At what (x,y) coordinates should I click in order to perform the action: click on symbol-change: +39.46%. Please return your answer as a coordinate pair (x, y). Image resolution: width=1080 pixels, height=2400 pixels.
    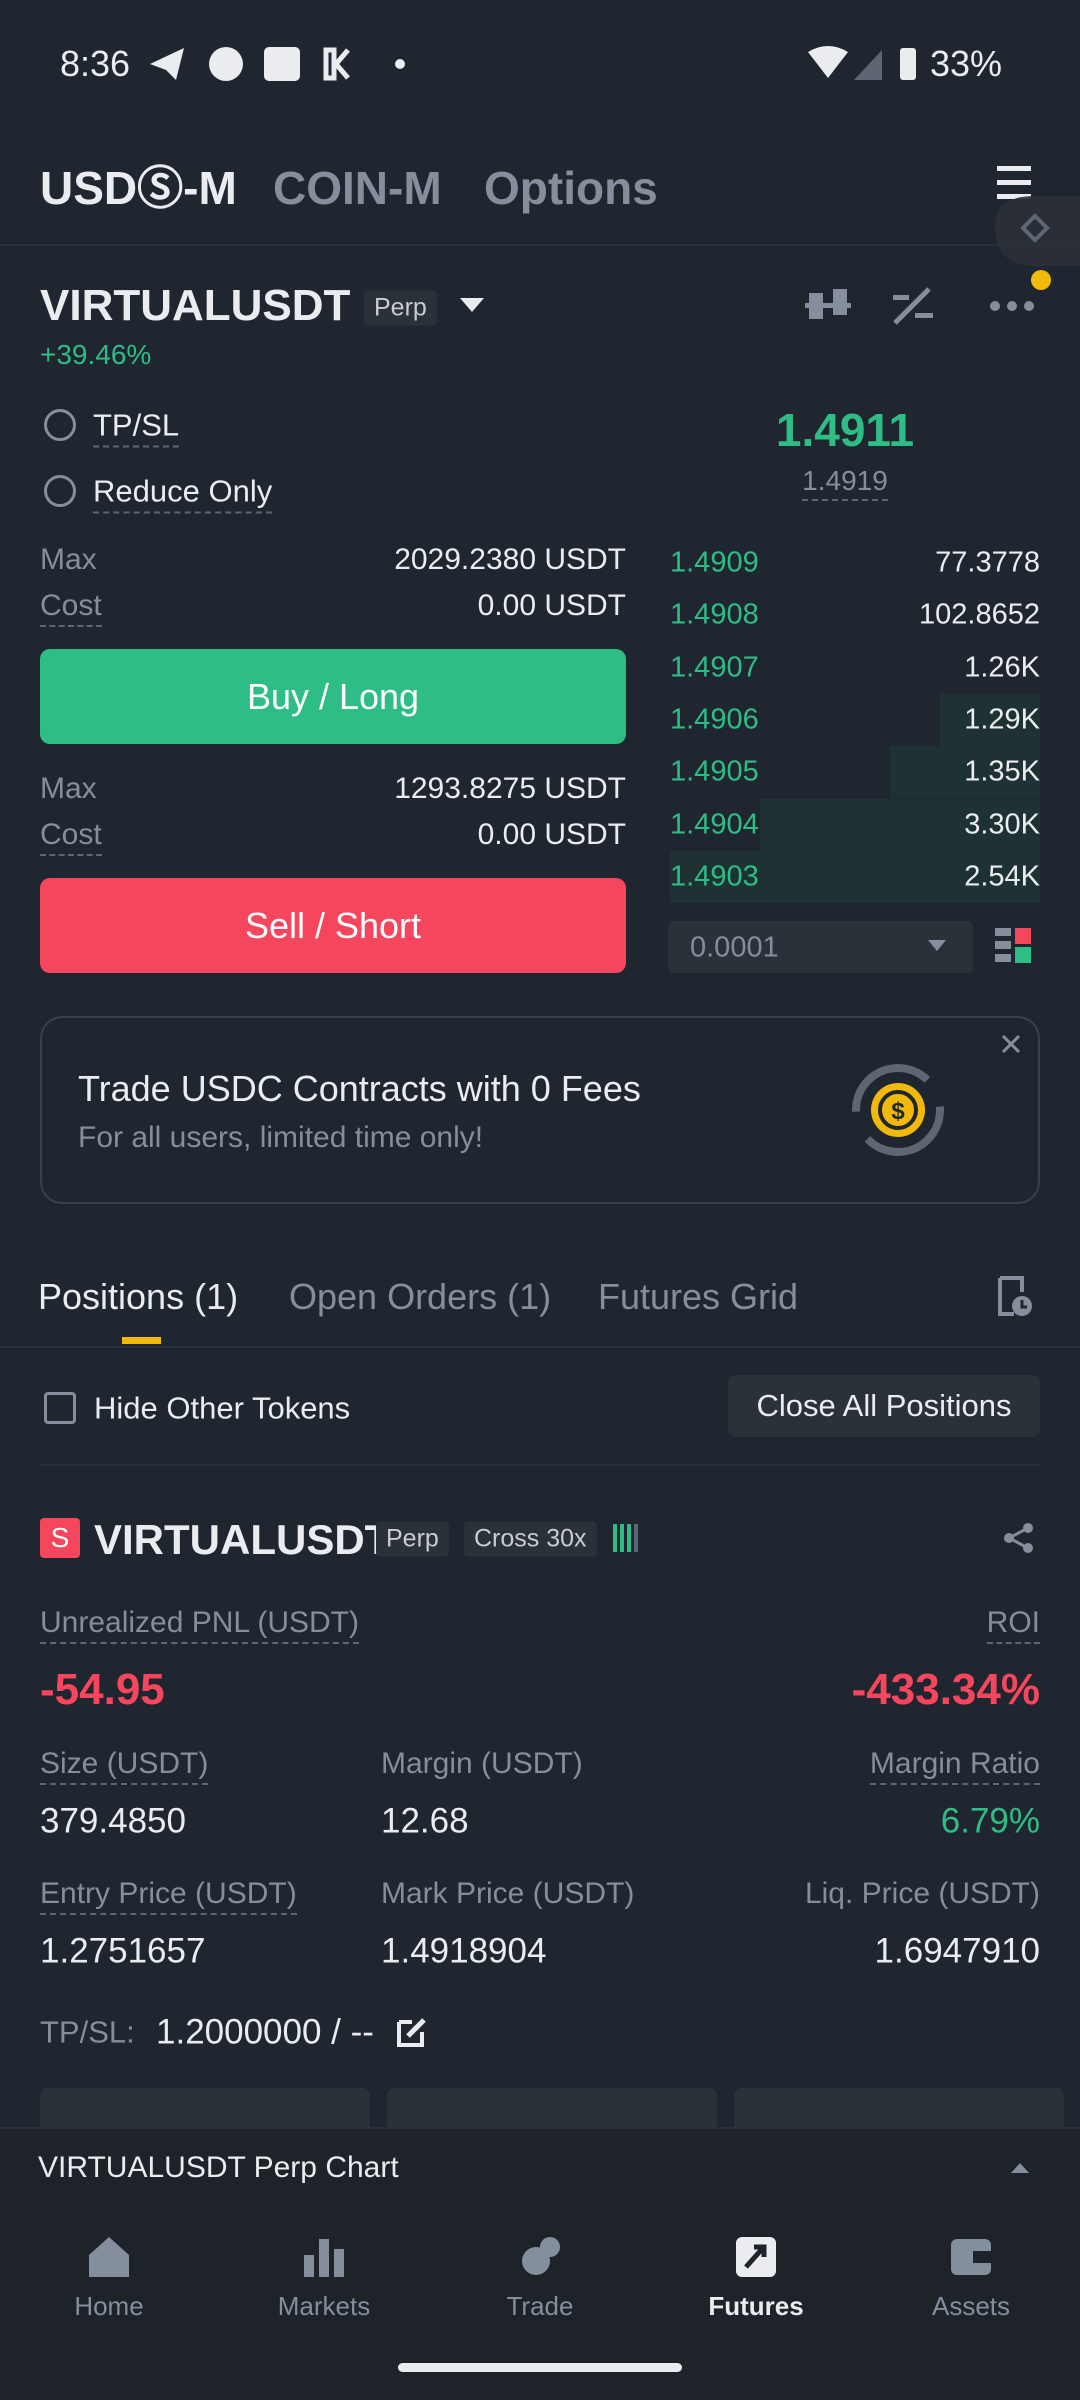
    Looking at the image, I should click on (96, 354).